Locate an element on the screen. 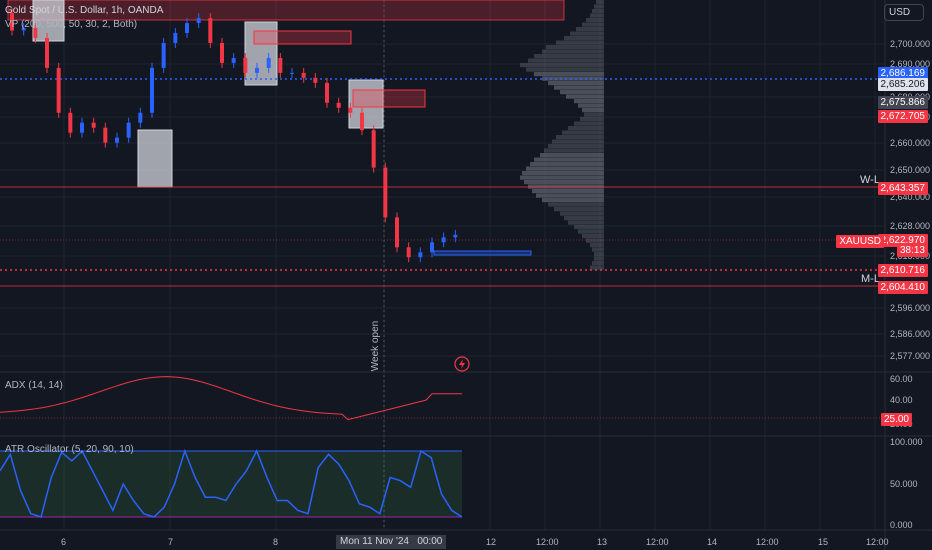 Image resolution: width=932 pixels, height=550 pixels. adx-label: ADX (14, 14) is located at coordinates (34, 385).